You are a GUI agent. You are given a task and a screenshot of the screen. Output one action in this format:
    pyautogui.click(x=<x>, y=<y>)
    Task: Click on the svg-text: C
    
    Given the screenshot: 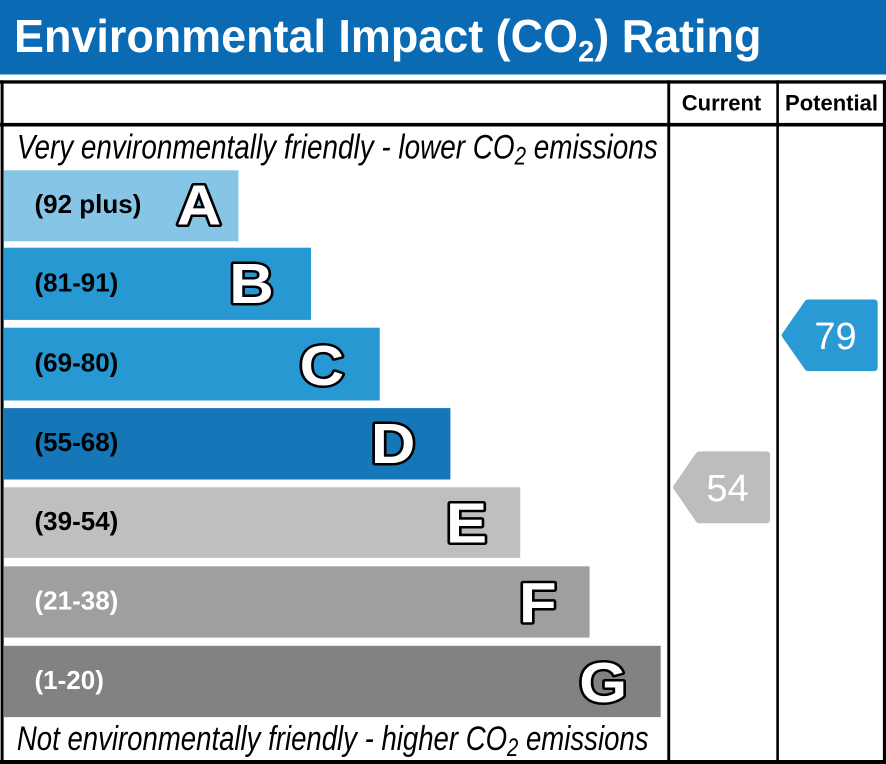 What is the action you would take?
    pyautogui.click(x=322, y=365)
    